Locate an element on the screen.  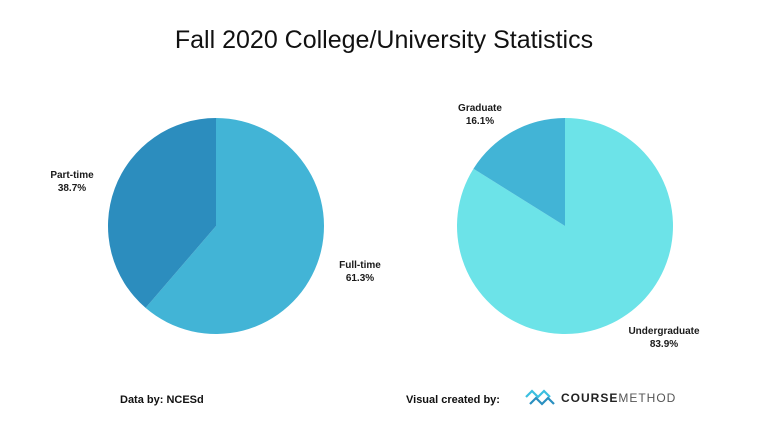
chart-title: Fall 2020 College/University Statistics is located at coordinates (384, 40).